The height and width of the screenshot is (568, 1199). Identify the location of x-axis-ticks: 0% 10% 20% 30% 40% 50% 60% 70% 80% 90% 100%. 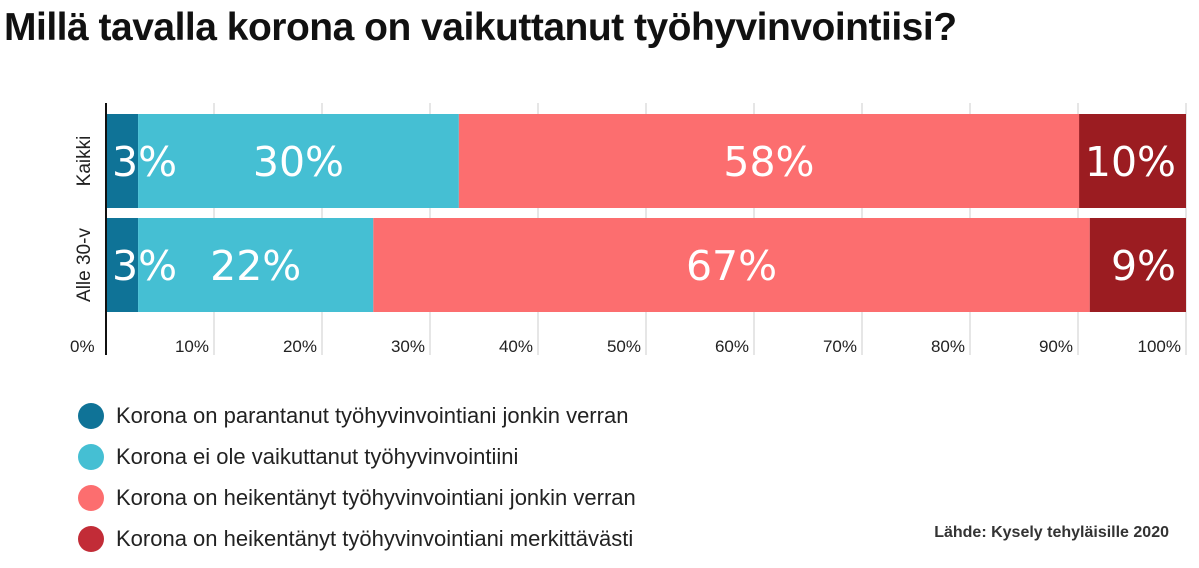
(625, 346).